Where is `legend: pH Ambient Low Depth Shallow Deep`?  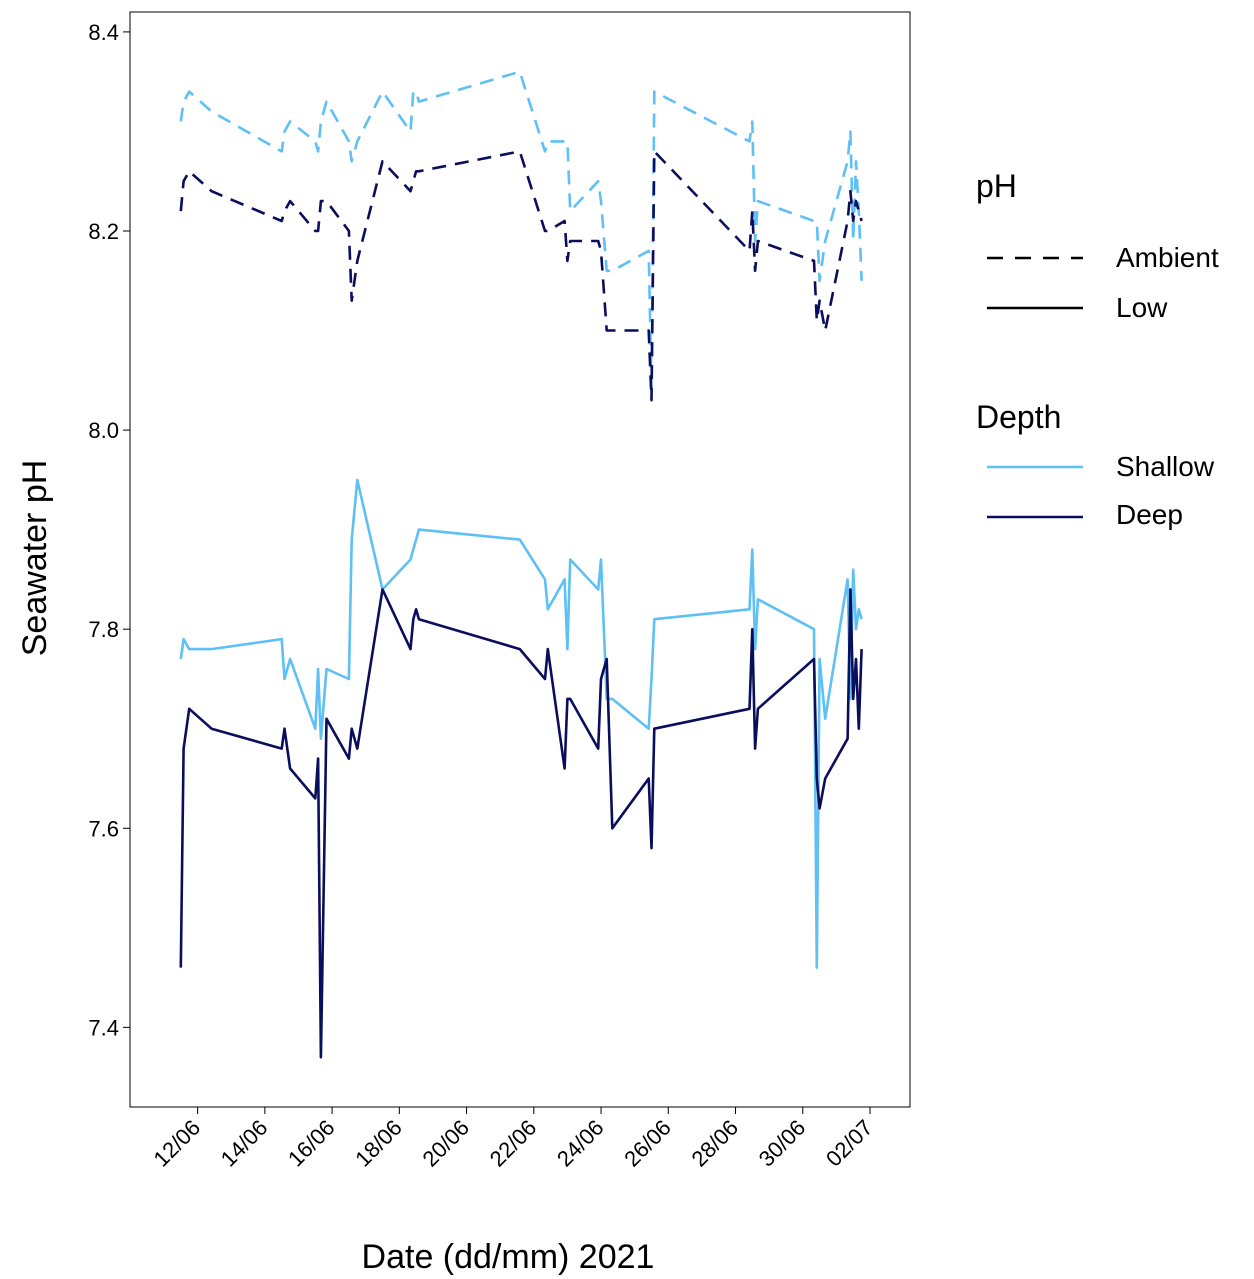
legend: pH Ambient Low Depth Shallow Deep is located at coordinates (1097, 349).